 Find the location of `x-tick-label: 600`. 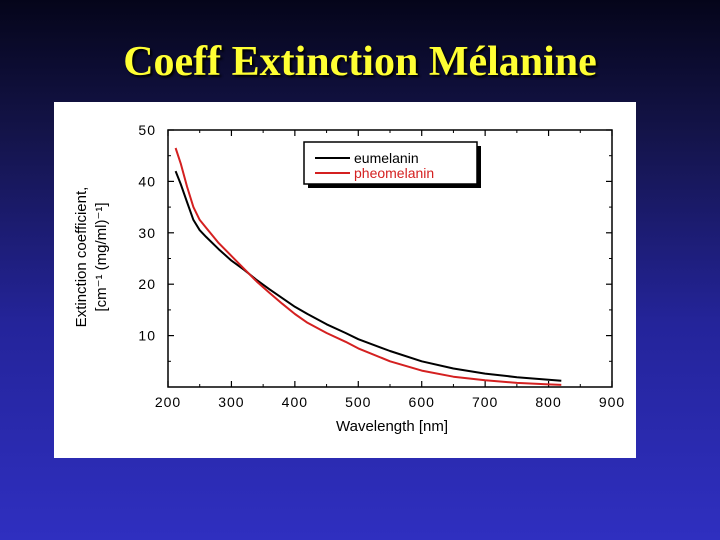

x-tick-label: 600 is located at coordinates (422, 402).